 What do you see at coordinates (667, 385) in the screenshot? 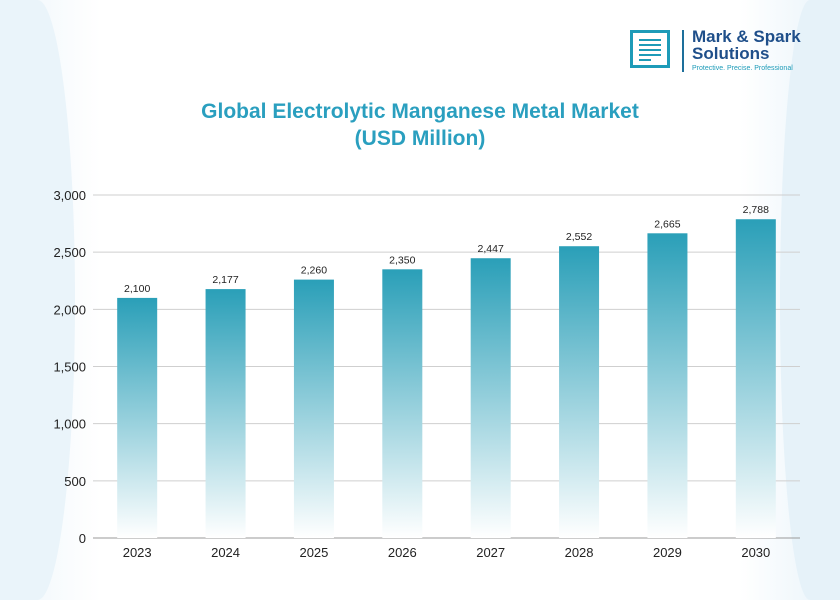
I see `bar-2029` at bounding box center [667, 385].